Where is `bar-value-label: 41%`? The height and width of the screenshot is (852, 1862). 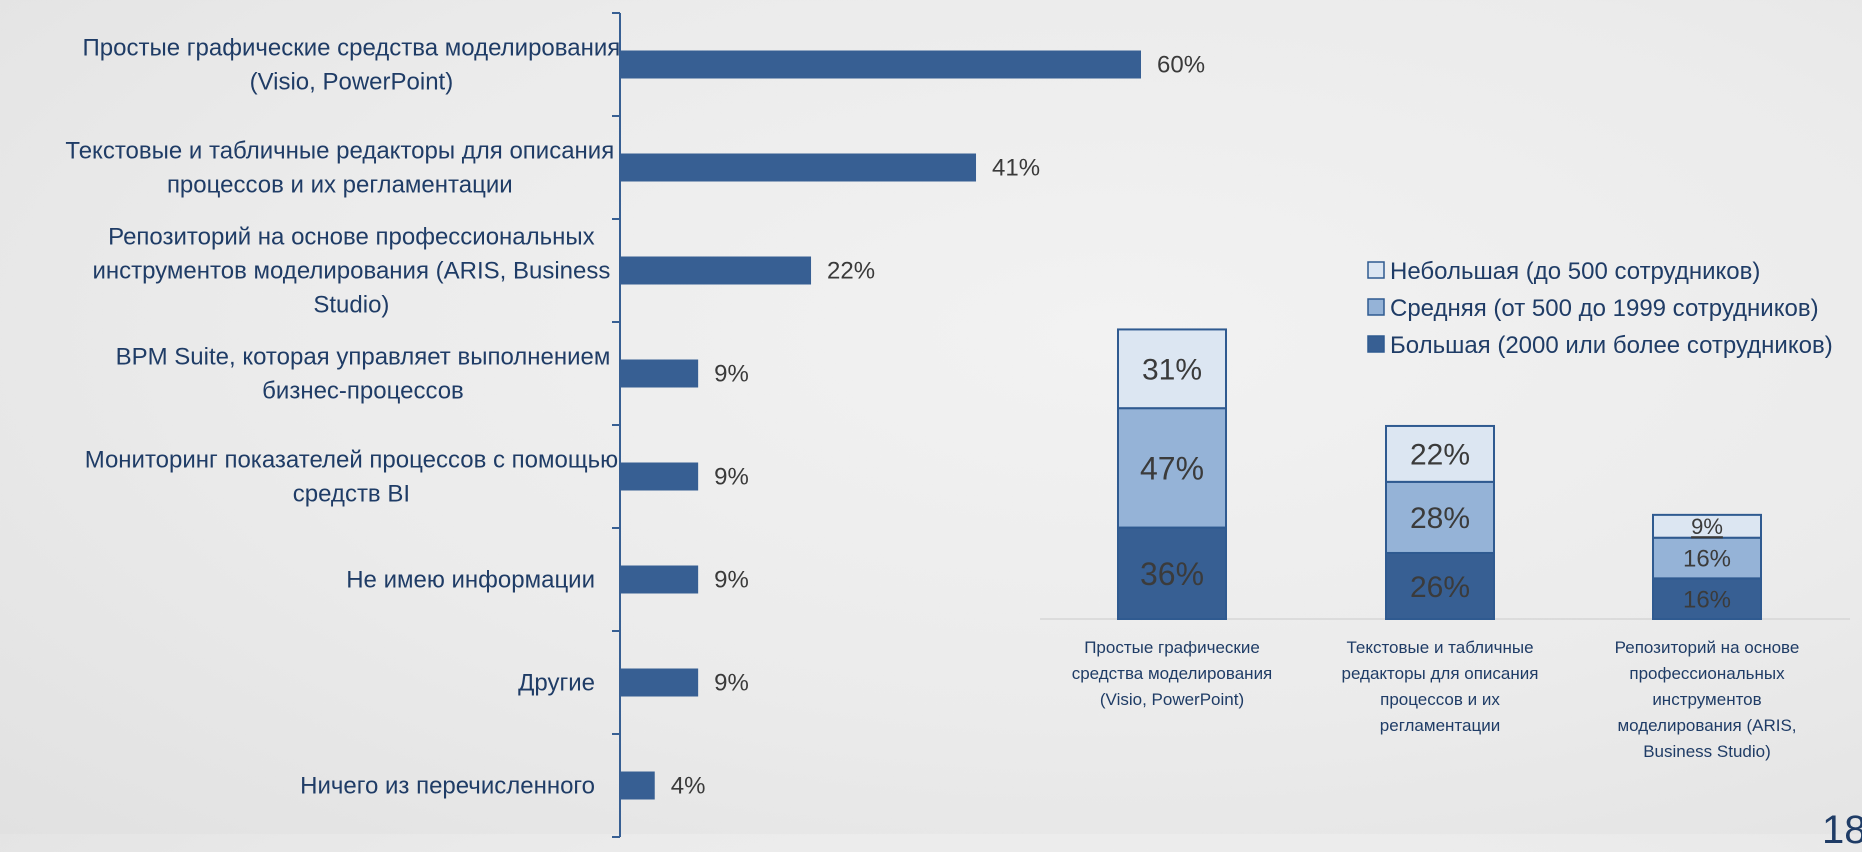
bar-value-label: 41% is located at coordinates (1016, 168).